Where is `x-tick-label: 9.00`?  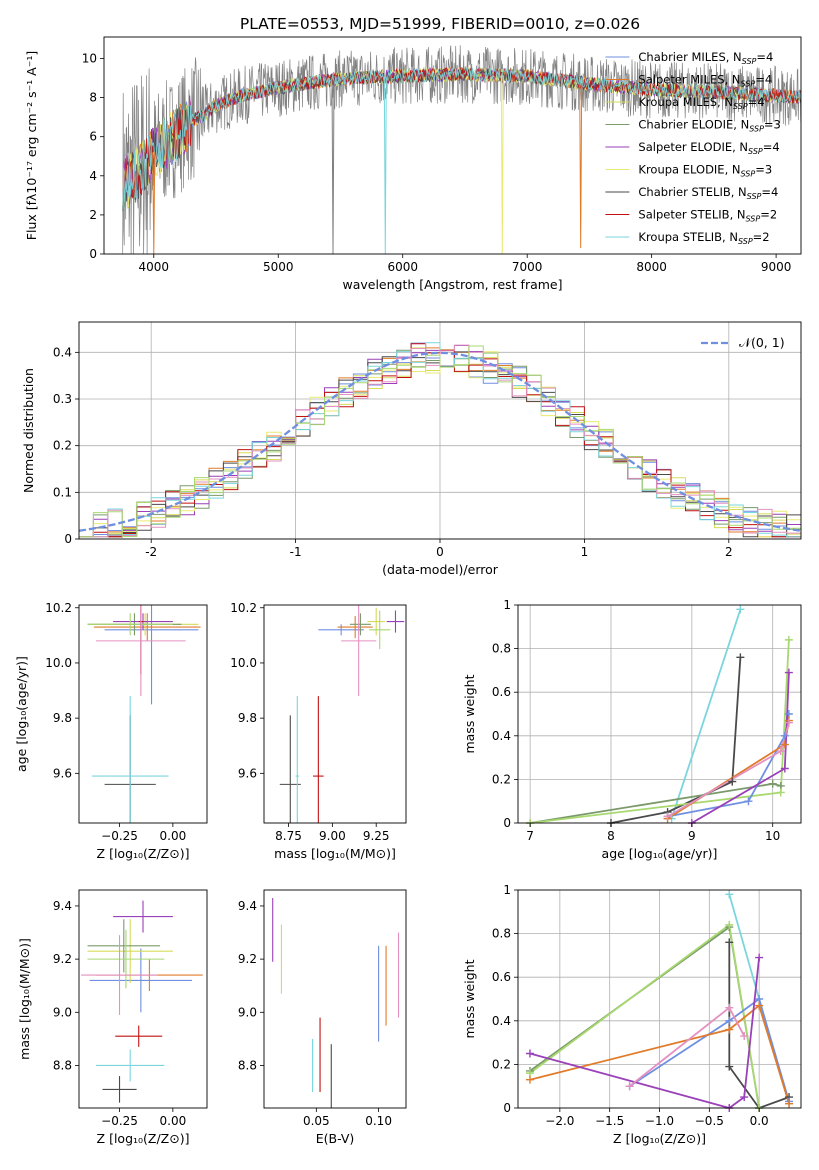
x-tick-label: 9.00 is located at coordinates (332, 836).